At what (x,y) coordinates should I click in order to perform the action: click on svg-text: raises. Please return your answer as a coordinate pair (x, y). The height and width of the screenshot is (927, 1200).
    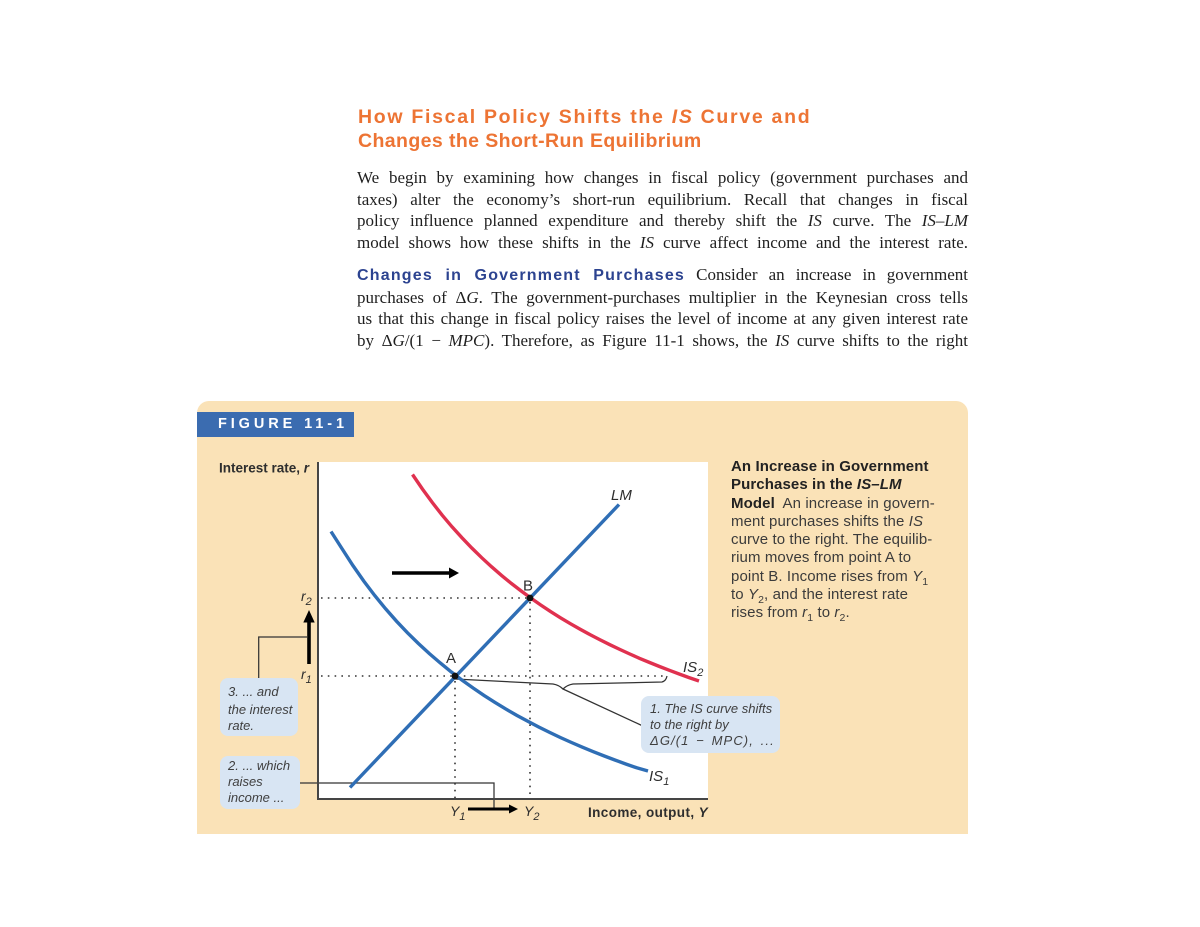
    Looking at the image, I should click on (245, 781).